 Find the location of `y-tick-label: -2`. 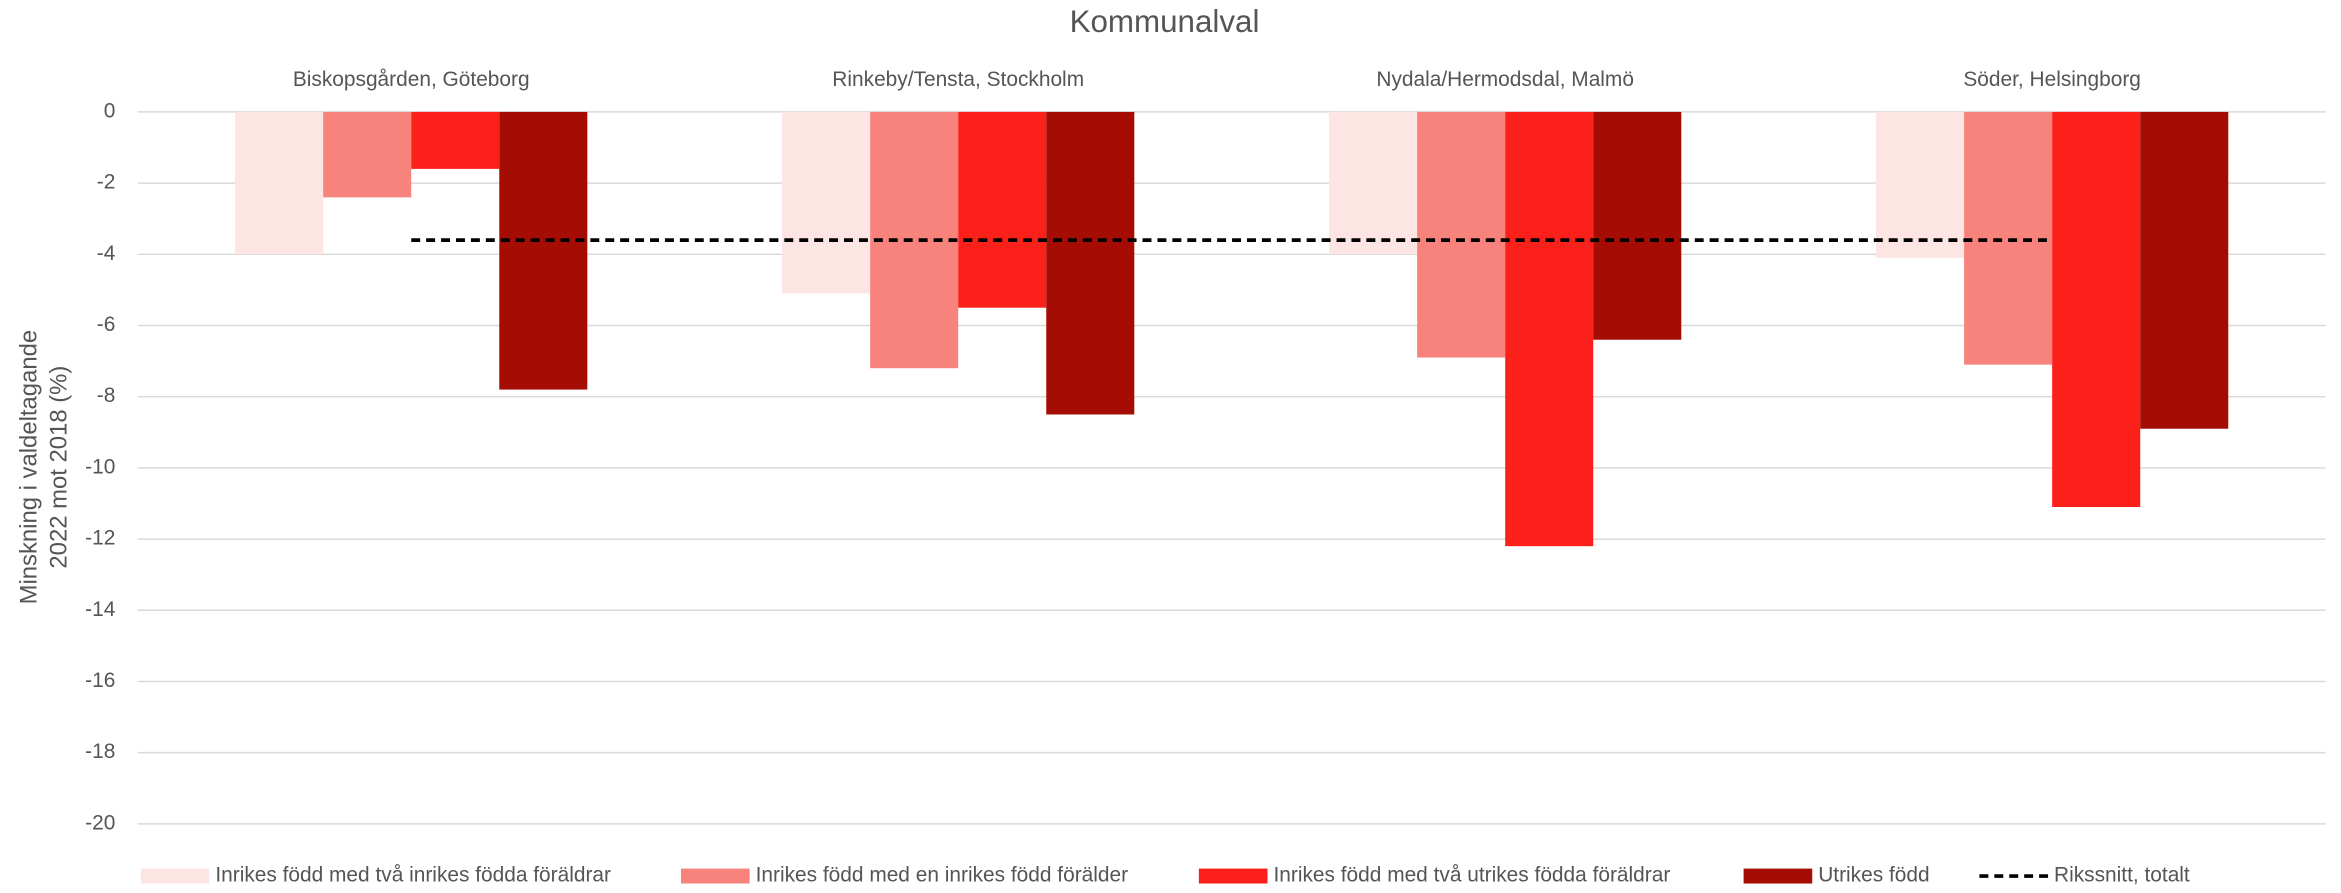

y-tick-label: -2 is located at coordinates (106, 182).